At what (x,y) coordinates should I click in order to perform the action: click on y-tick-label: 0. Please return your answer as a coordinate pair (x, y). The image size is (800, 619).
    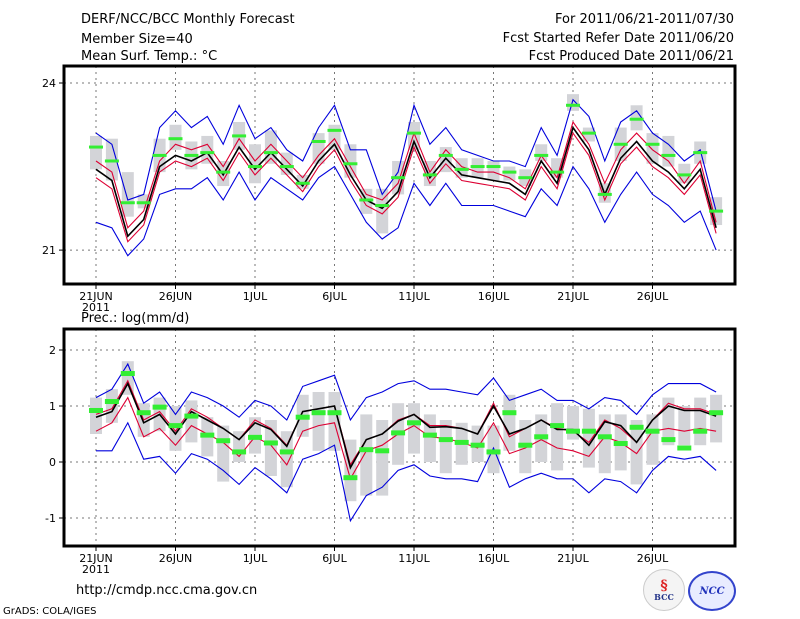
    Looking at the image, I should click on (52, 462).